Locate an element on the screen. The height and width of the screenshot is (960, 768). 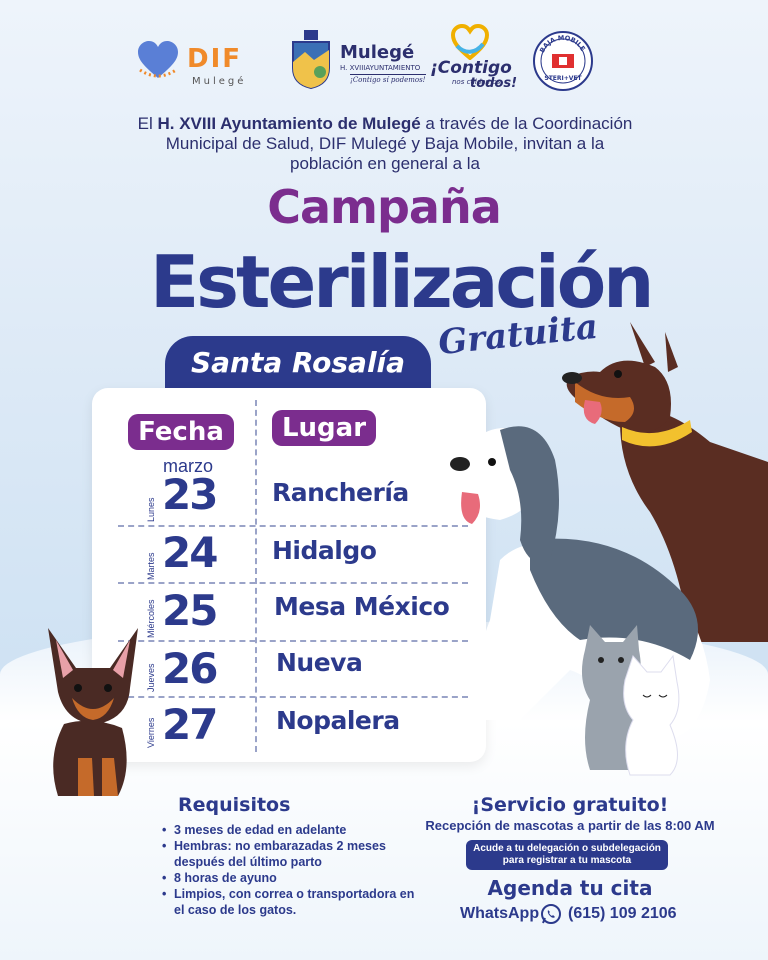
place-name: Nueva is located at coordinates (319, 662).